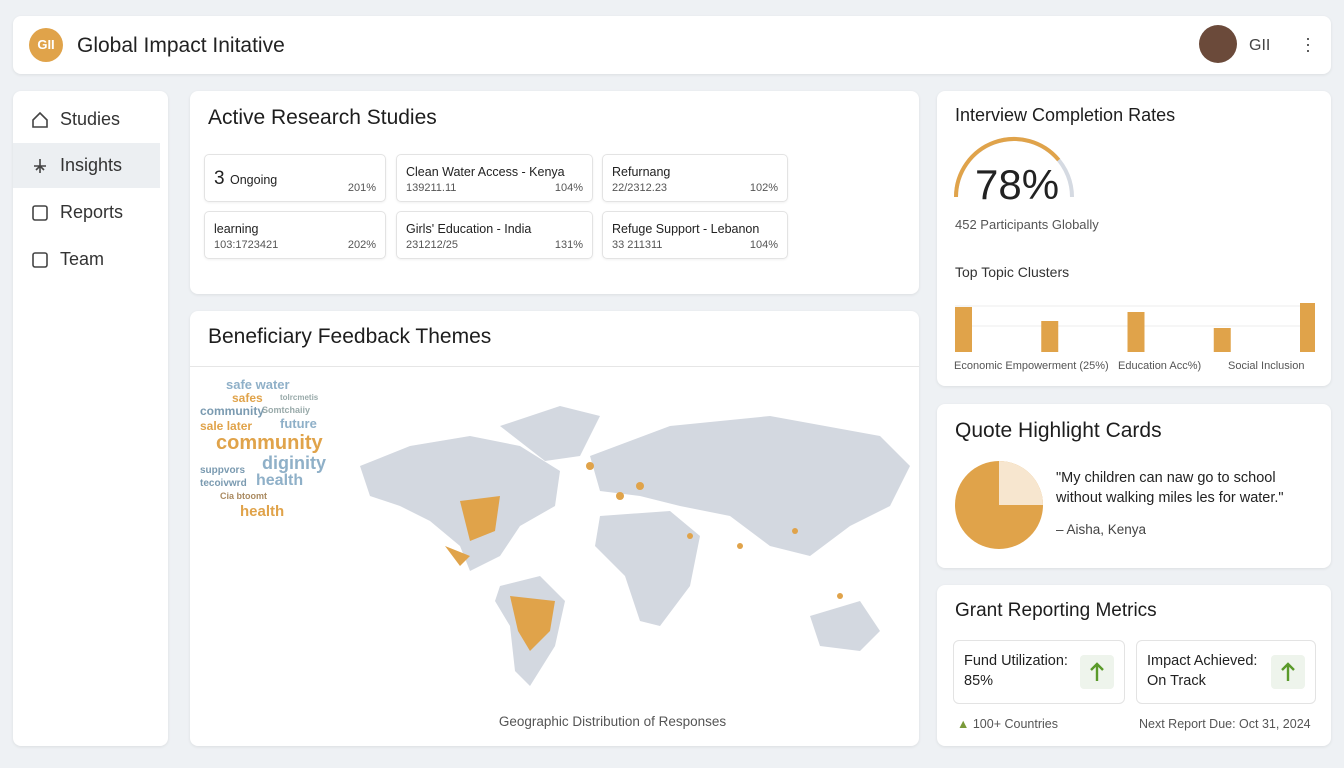 Image resolution: width=1344 pixels, height=768 pixels. What do you see at coordinates (1226, 672) in the screenshot?
I see `metric-card: Impact Achieved: On Track` at bounding box center [1226, 672].